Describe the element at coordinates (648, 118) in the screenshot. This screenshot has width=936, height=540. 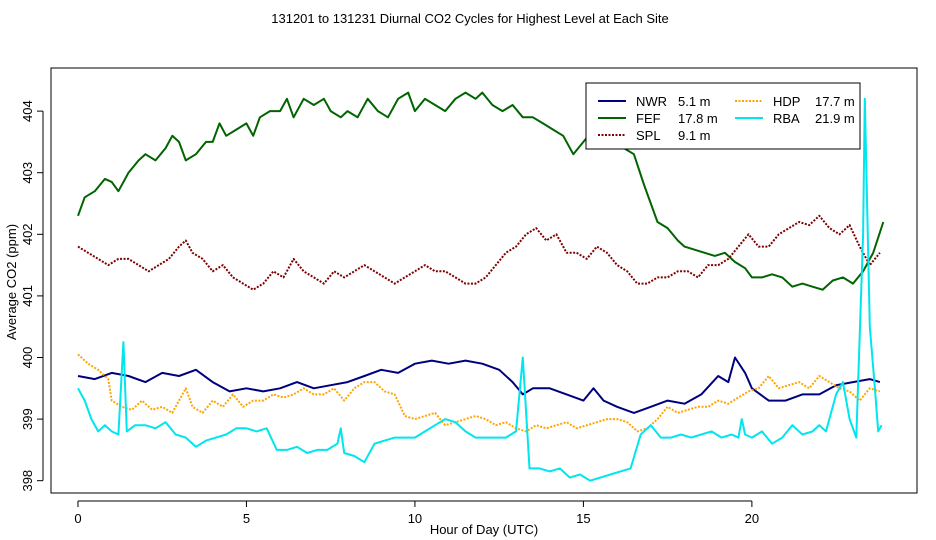
I see `legend-label: FEF` at that location.